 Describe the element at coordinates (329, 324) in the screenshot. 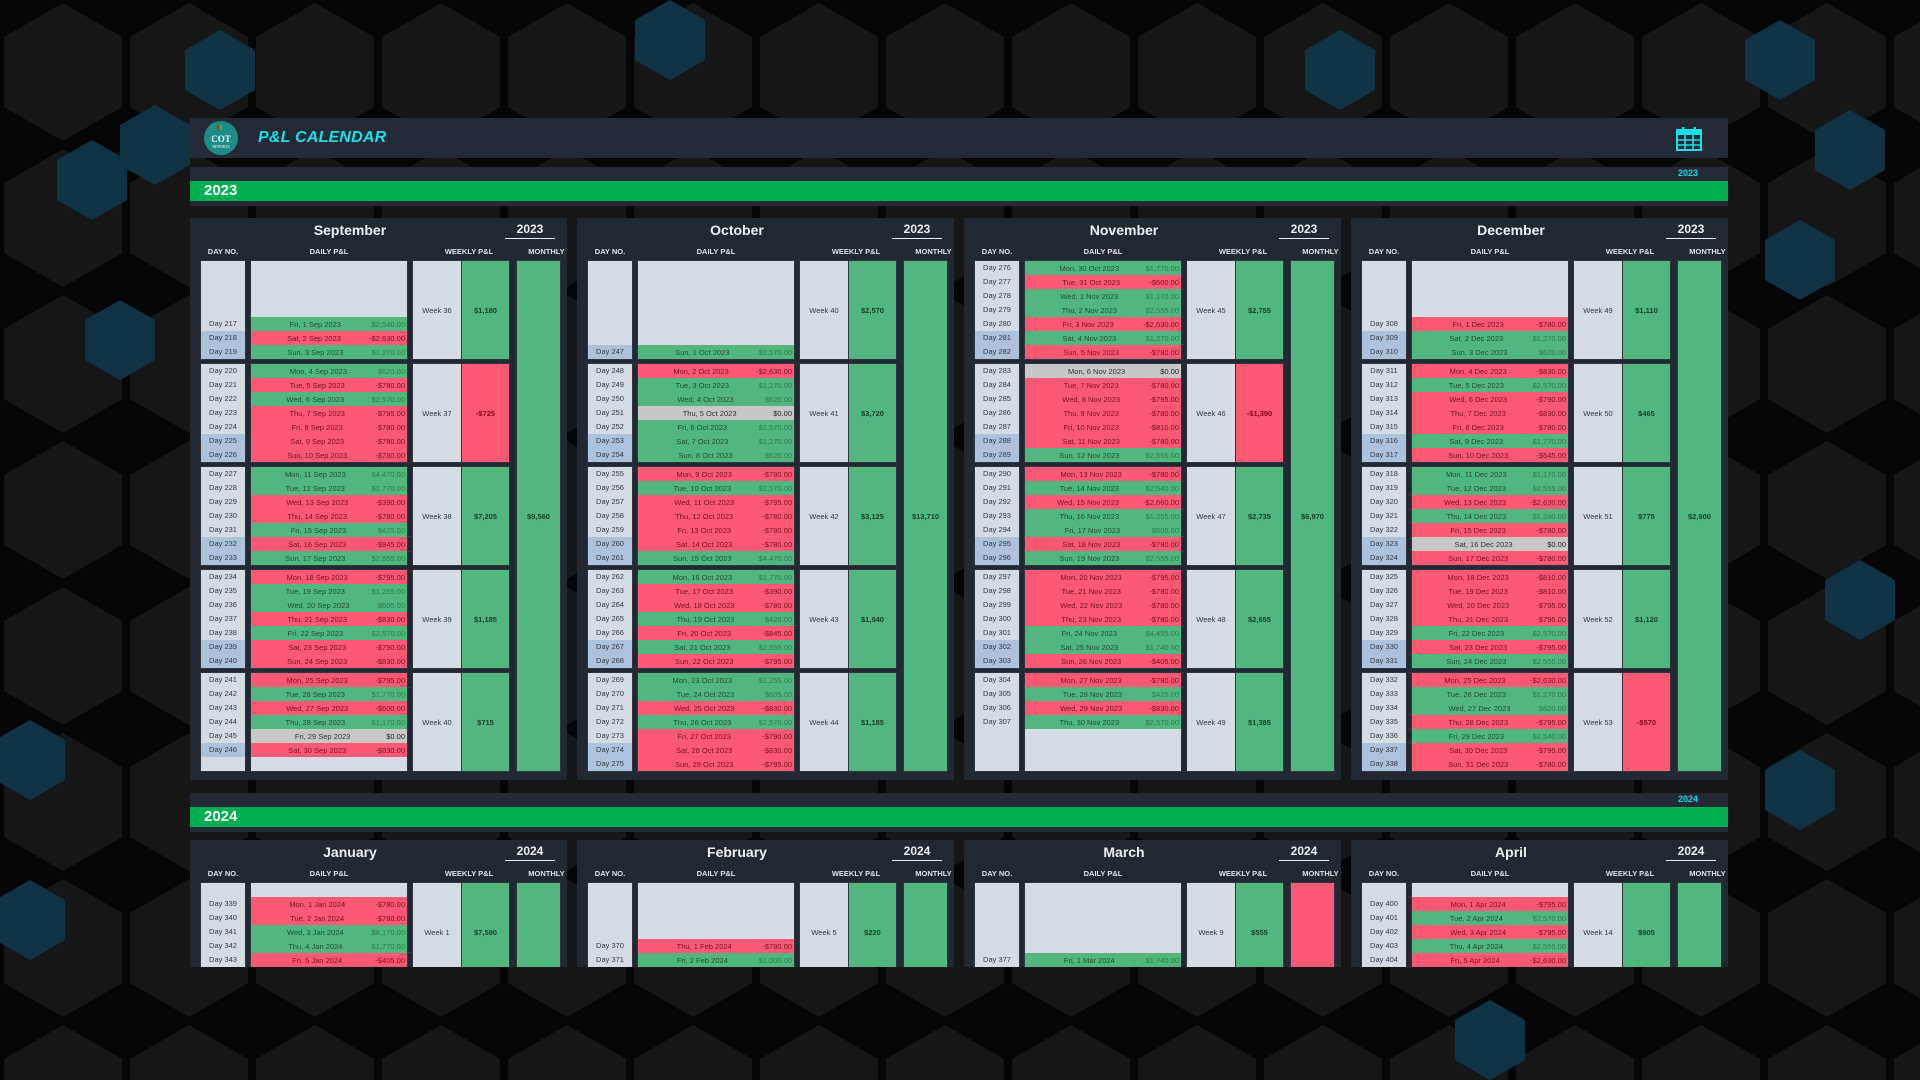

I see `daily-pl-cell: Fri, 1 Sep 2023 $2,540.00` at that location.